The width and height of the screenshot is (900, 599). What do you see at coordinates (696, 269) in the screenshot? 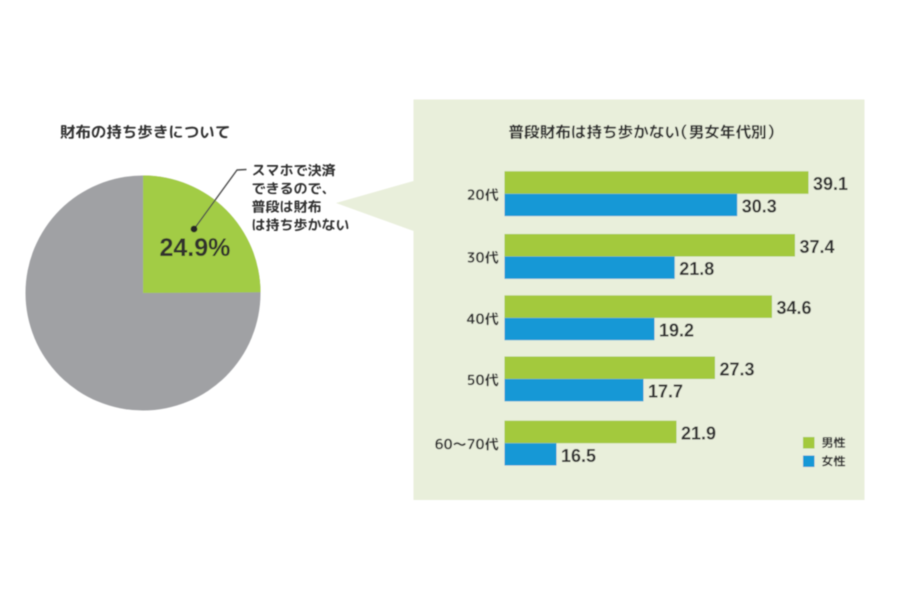
I see `svg-text: 21.8` at bounding box center [696, 269].